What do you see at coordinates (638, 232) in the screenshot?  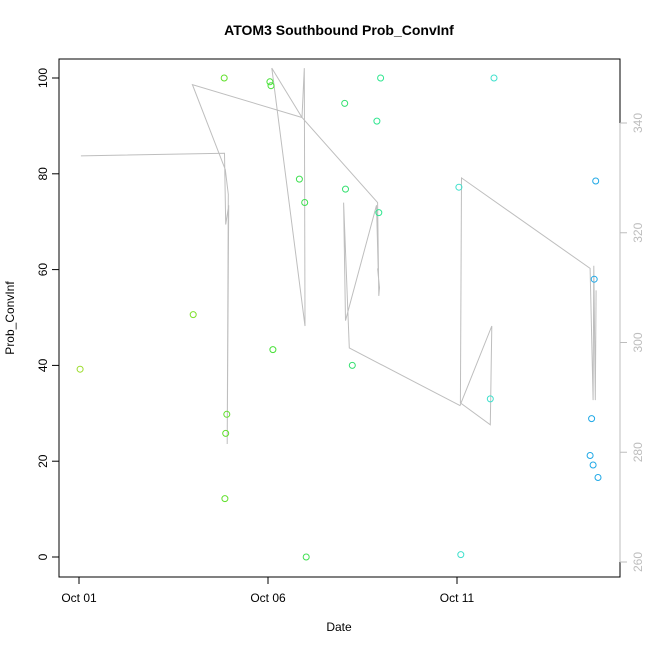 I see `y2-tick-label: 320` at bounding box center [638, 232].